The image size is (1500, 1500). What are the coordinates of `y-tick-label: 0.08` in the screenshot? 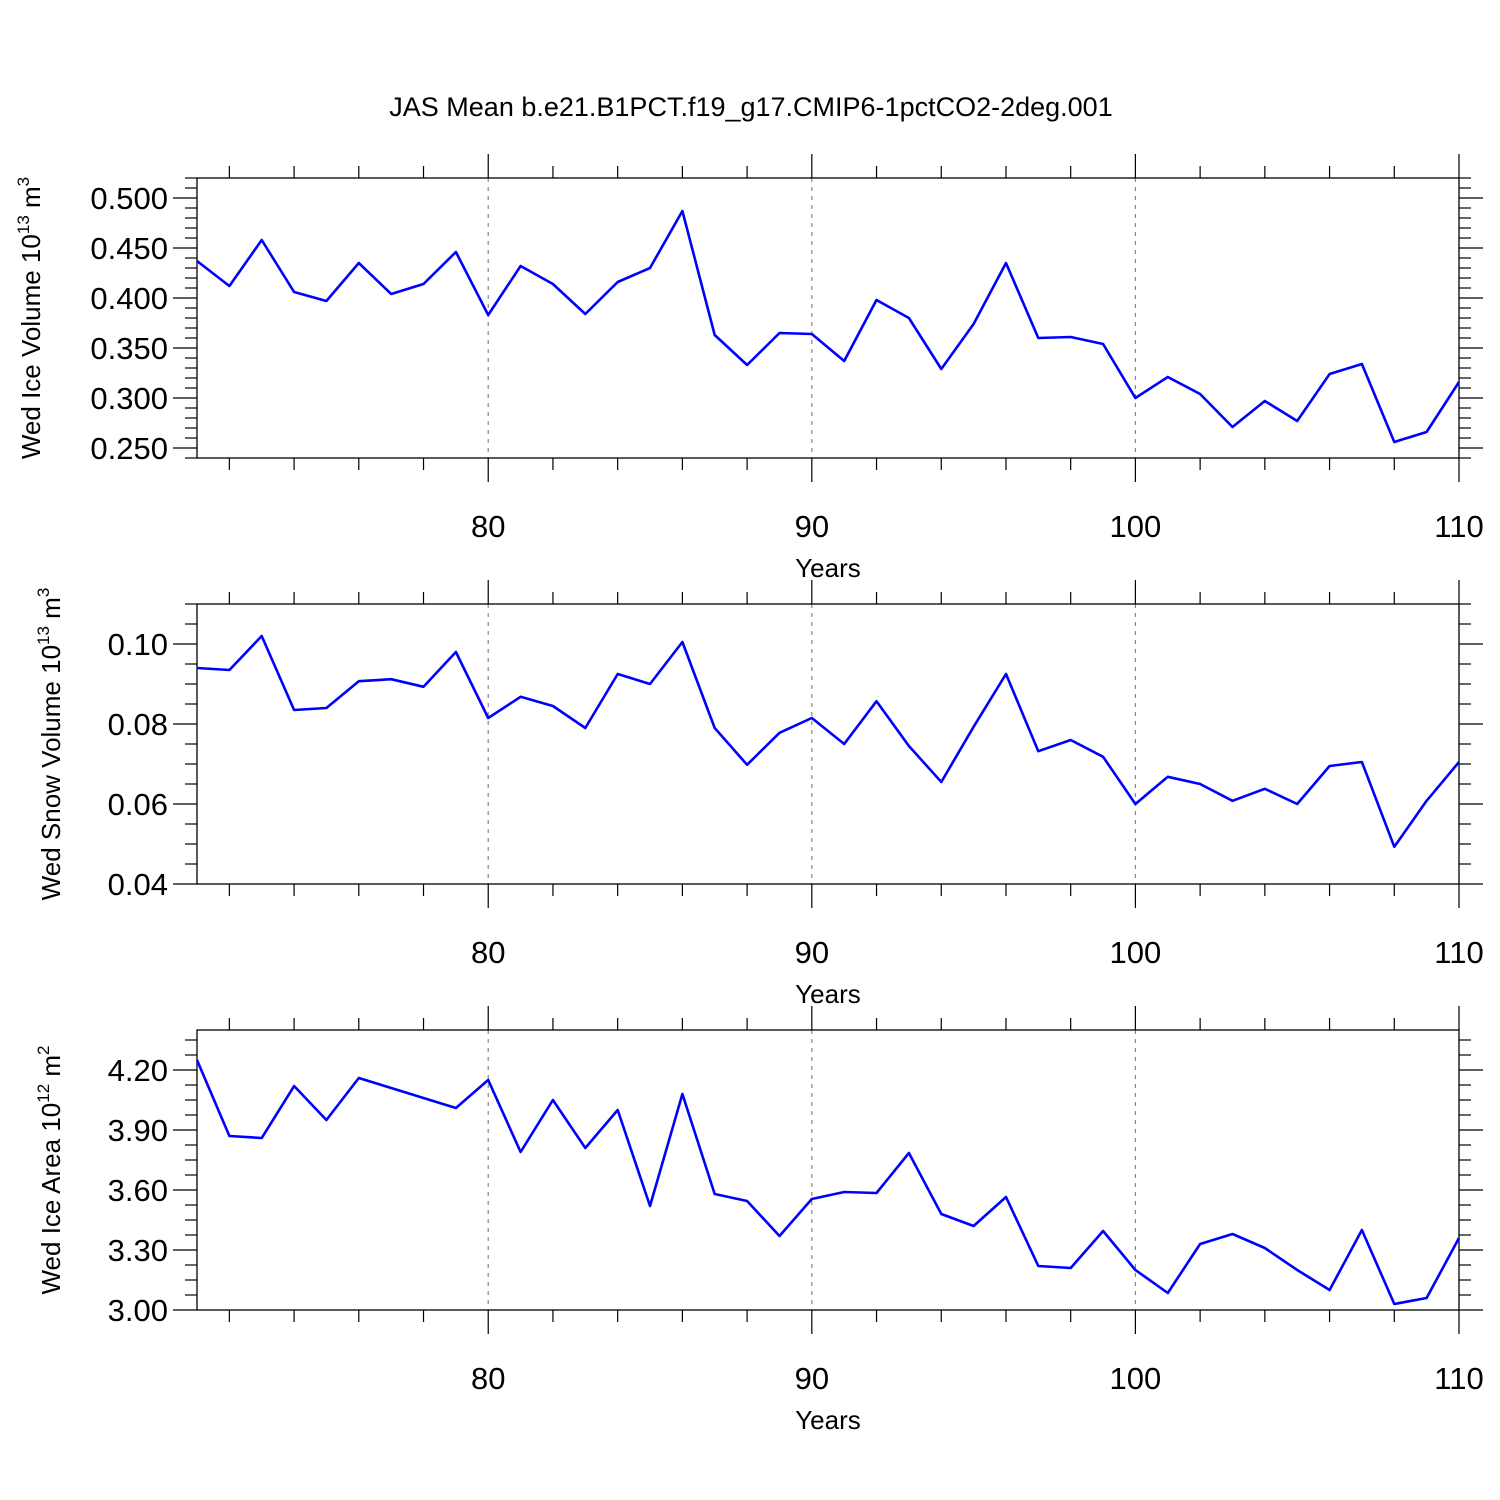 It's located at (138, 724).